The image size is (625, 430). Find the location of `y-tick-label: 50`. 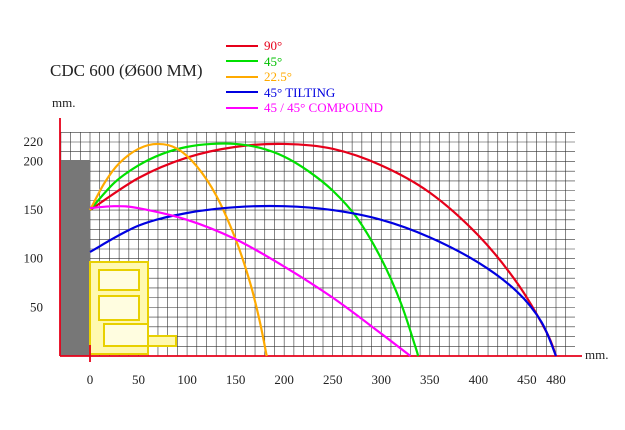

y-tick-label: 50 is located at coordinates (36, 306).